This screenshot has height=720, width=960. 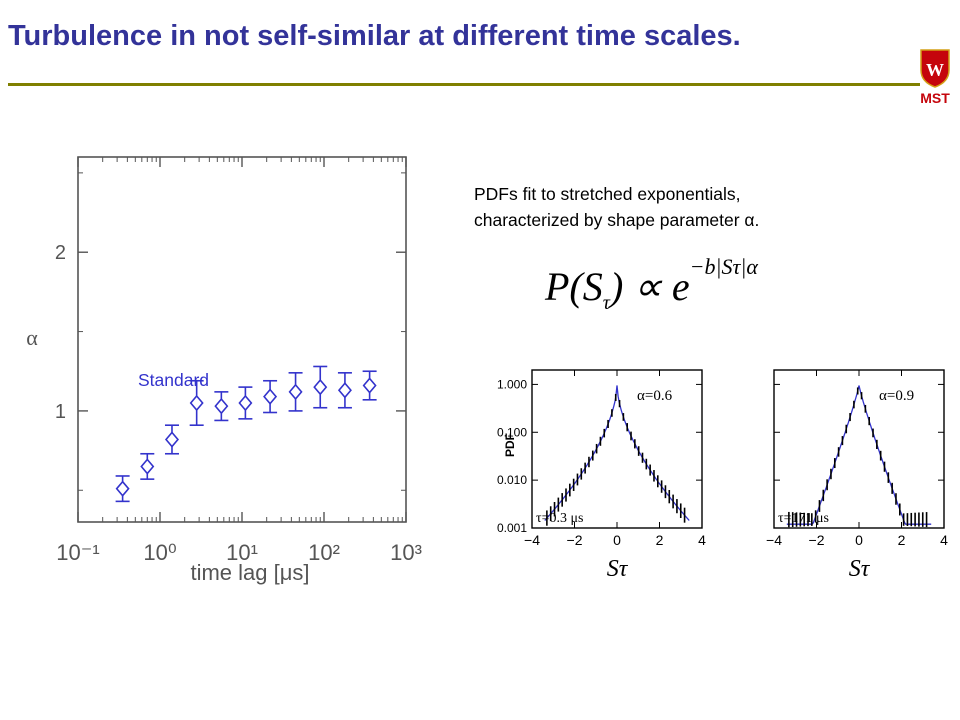 I want to click on logo-text: MST, so click(x=935, y=98).